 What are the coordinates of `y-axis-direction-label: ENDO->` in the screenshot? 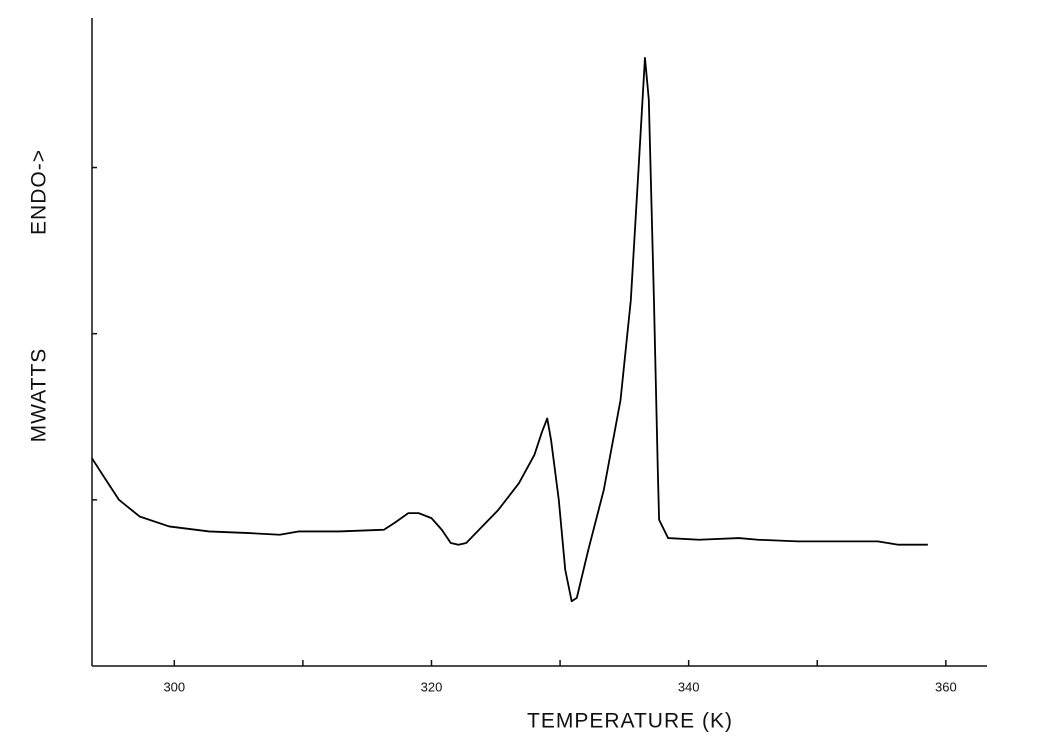 It's located at (39, 192).